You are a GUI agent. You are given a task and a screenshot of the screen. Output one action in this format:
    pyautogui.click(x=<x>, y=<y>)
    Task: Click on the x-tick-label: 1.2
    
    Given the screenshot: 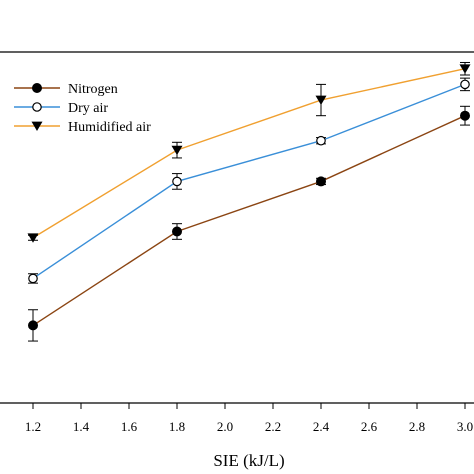 What is the action you would take?
    pyautogui.click(x=33, y=426)
    